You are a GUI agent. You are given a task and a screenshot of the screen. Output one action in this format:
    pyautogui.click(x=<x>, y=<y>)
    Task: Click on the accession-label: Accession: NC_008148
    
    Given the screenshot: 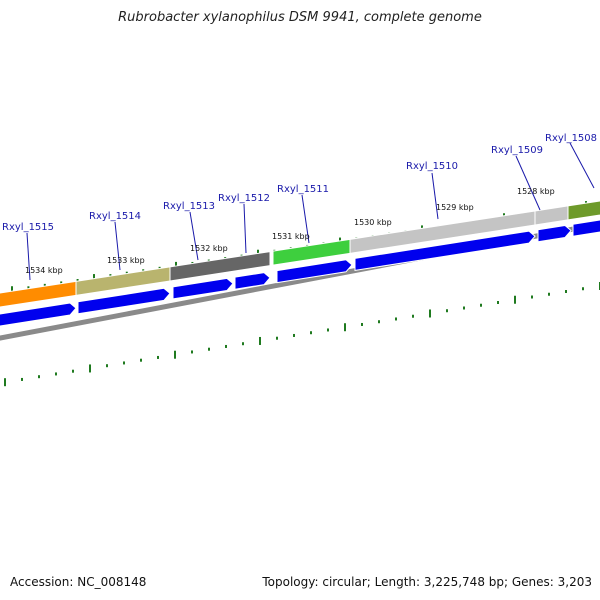 What is the action you would take?
    pyautogui.click(x=78, y=582)
    